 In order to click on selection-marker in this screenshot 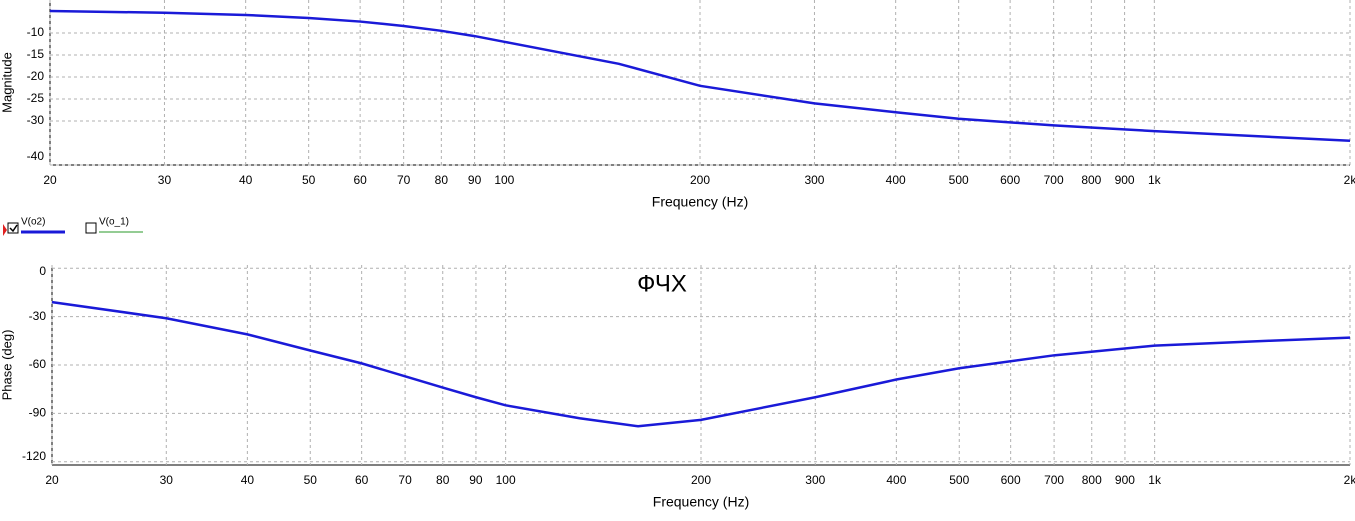, I will do `click(5, 230)`.